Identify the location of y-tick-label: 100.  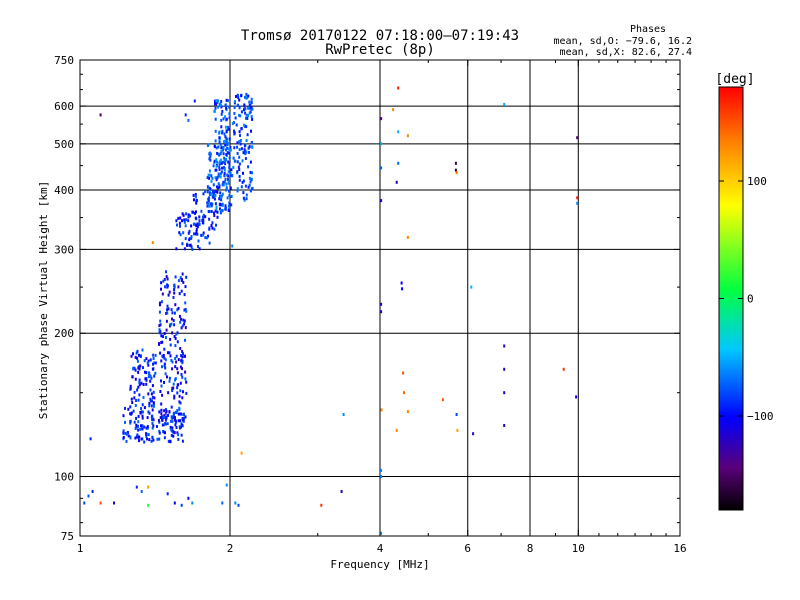
(64, 477).